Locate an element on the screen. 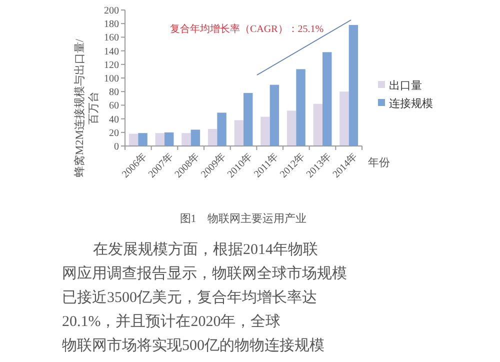 This screenshot has height=362, width=500. y-axis-title: 蜂窝M2M连接规模与出口量/百万台 is located at coordinates (86, 108).